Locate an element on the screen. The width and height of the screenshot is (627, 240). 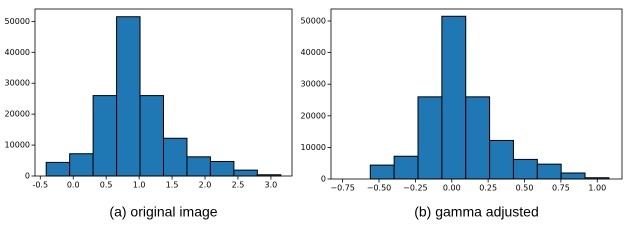
x-tick-label: 1.0 is located at coordinates (139, 185).